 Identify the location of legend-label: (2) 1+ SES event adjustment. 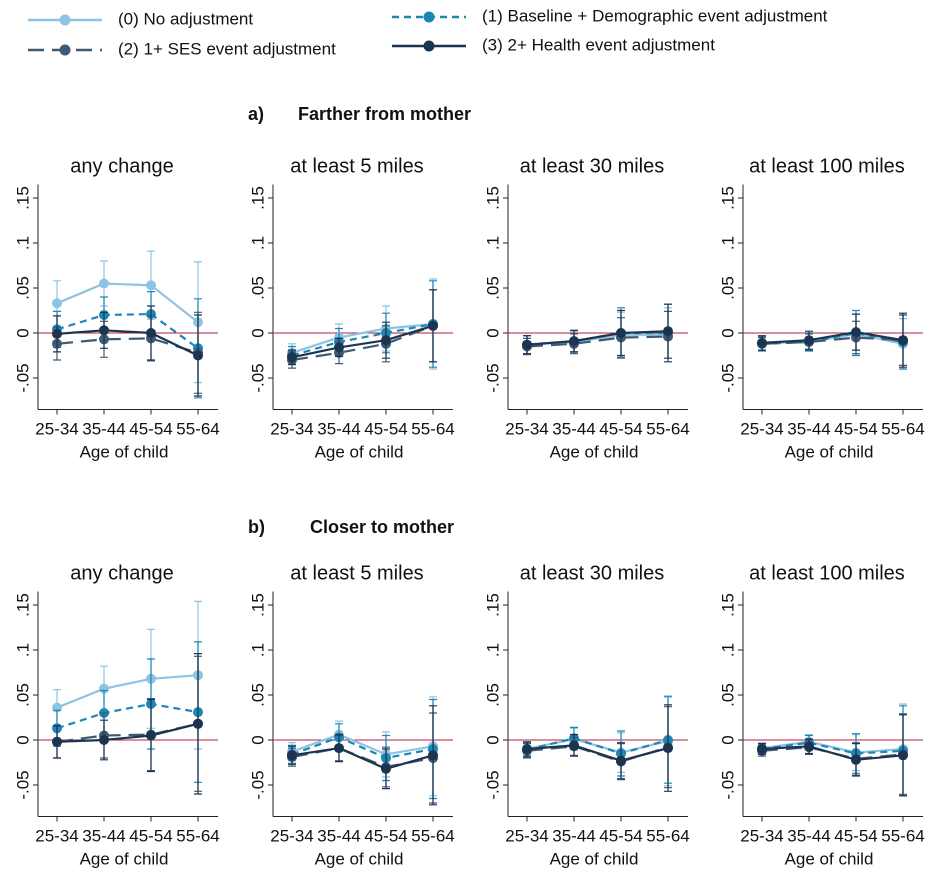
(227, 48).